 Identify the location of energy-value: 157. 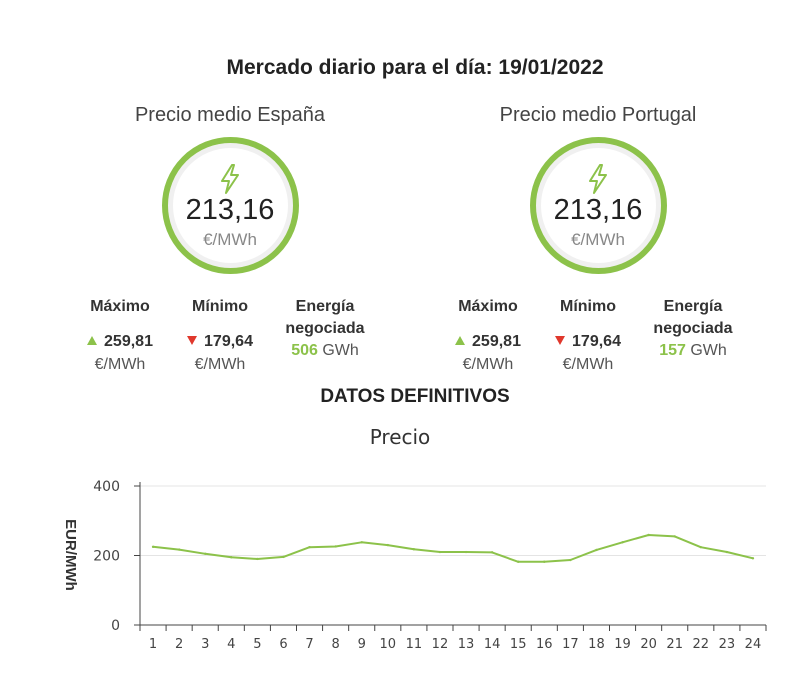
(672, 350).